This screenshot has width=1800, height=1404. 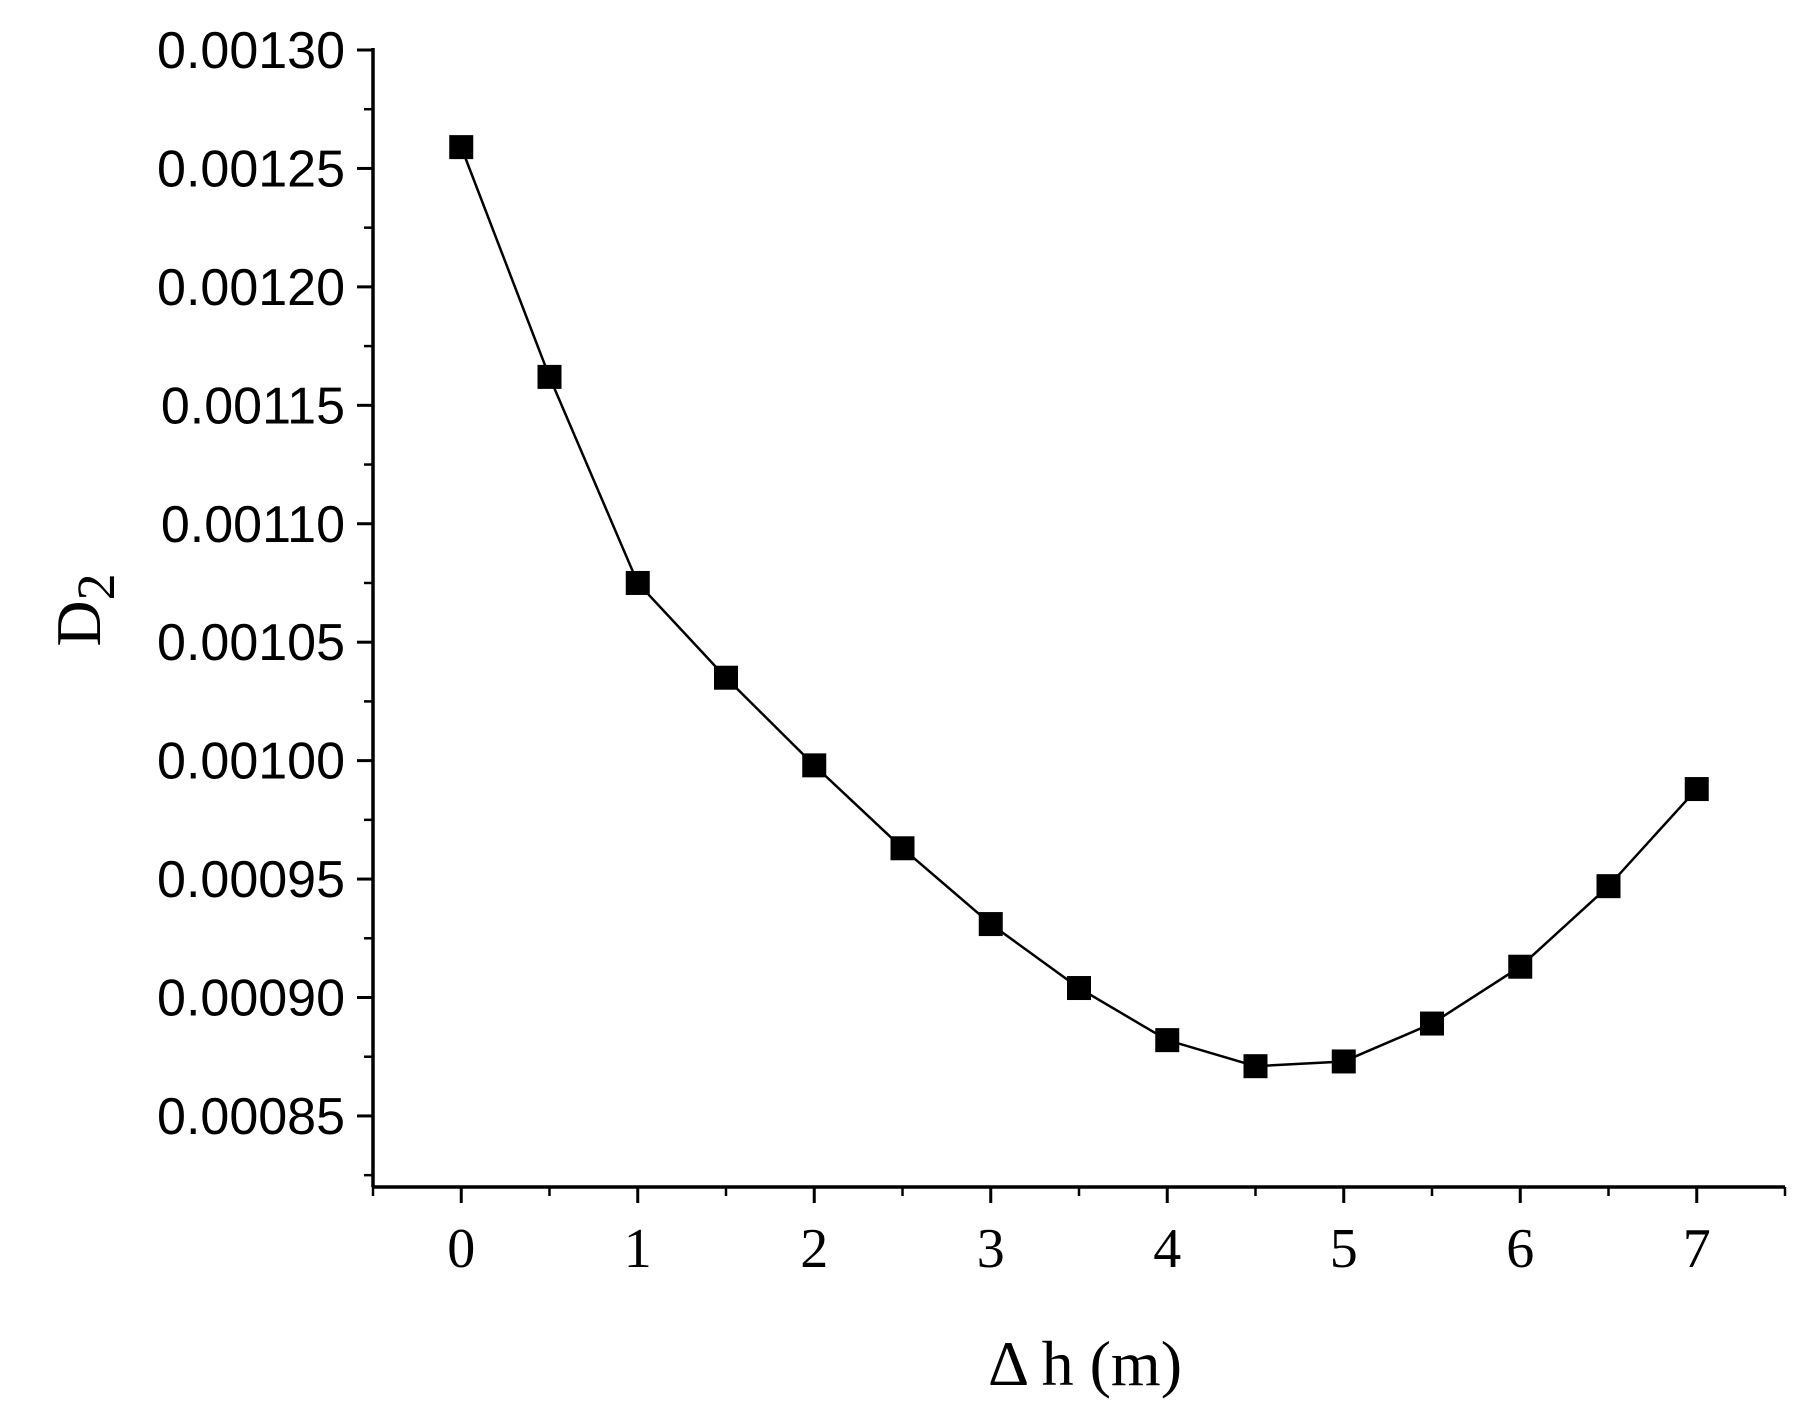 What do you see at coordinates (1085, 1363) in the screenshot?
I see `x-axis-title: Δ h (m)` at bounding box center [1085, 1363].